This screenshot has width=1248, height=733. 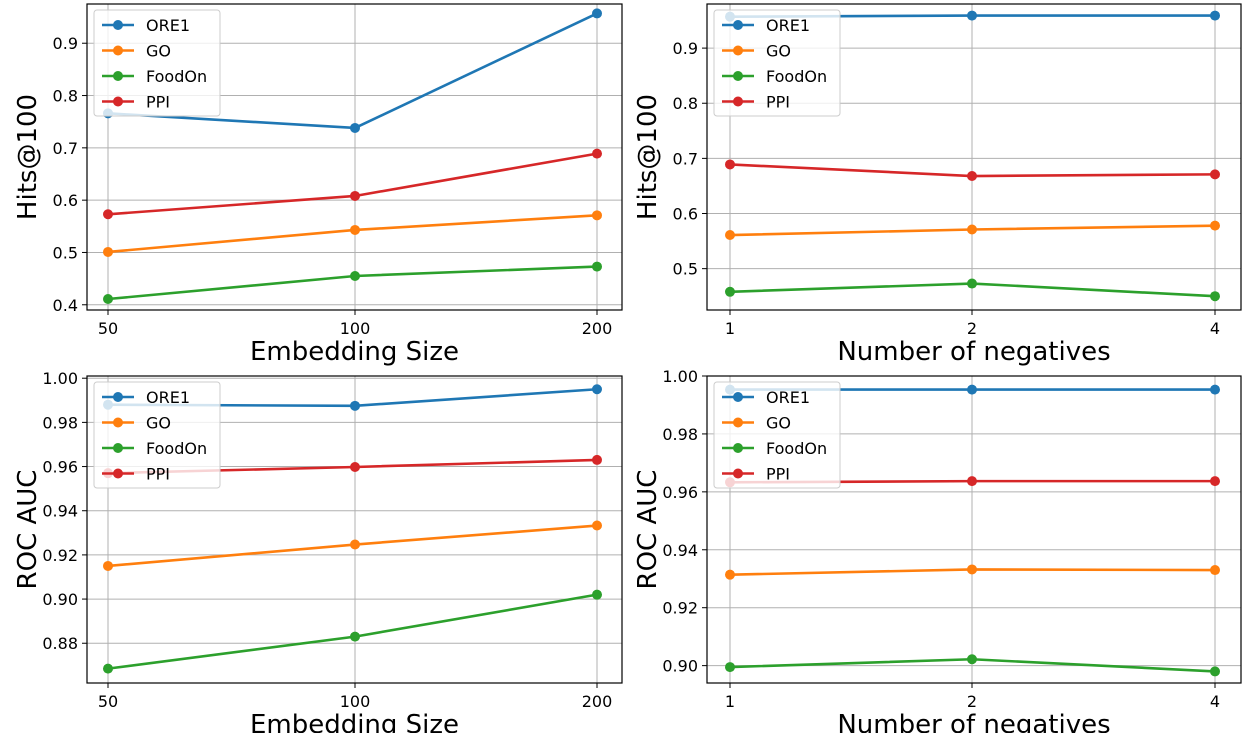 What do you see at coordinates (648, 530) in the screenshot?
I see `y-axis-label: ROC AUC` at bounding box center [648, 530].